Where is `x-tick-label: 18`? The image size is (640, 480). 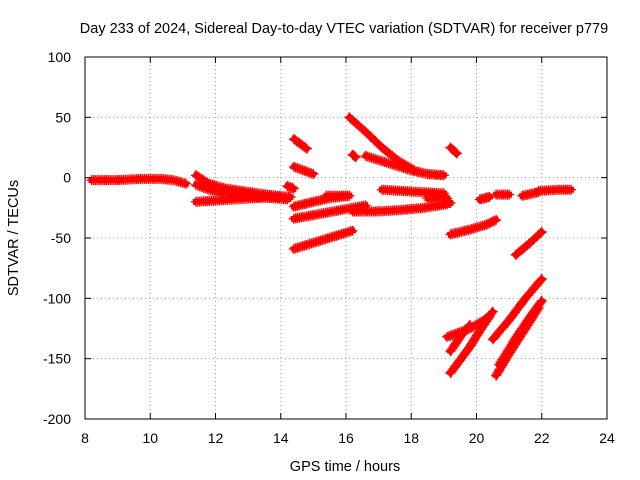 x-tick-label: 18 is located at coordinates (411, 438).